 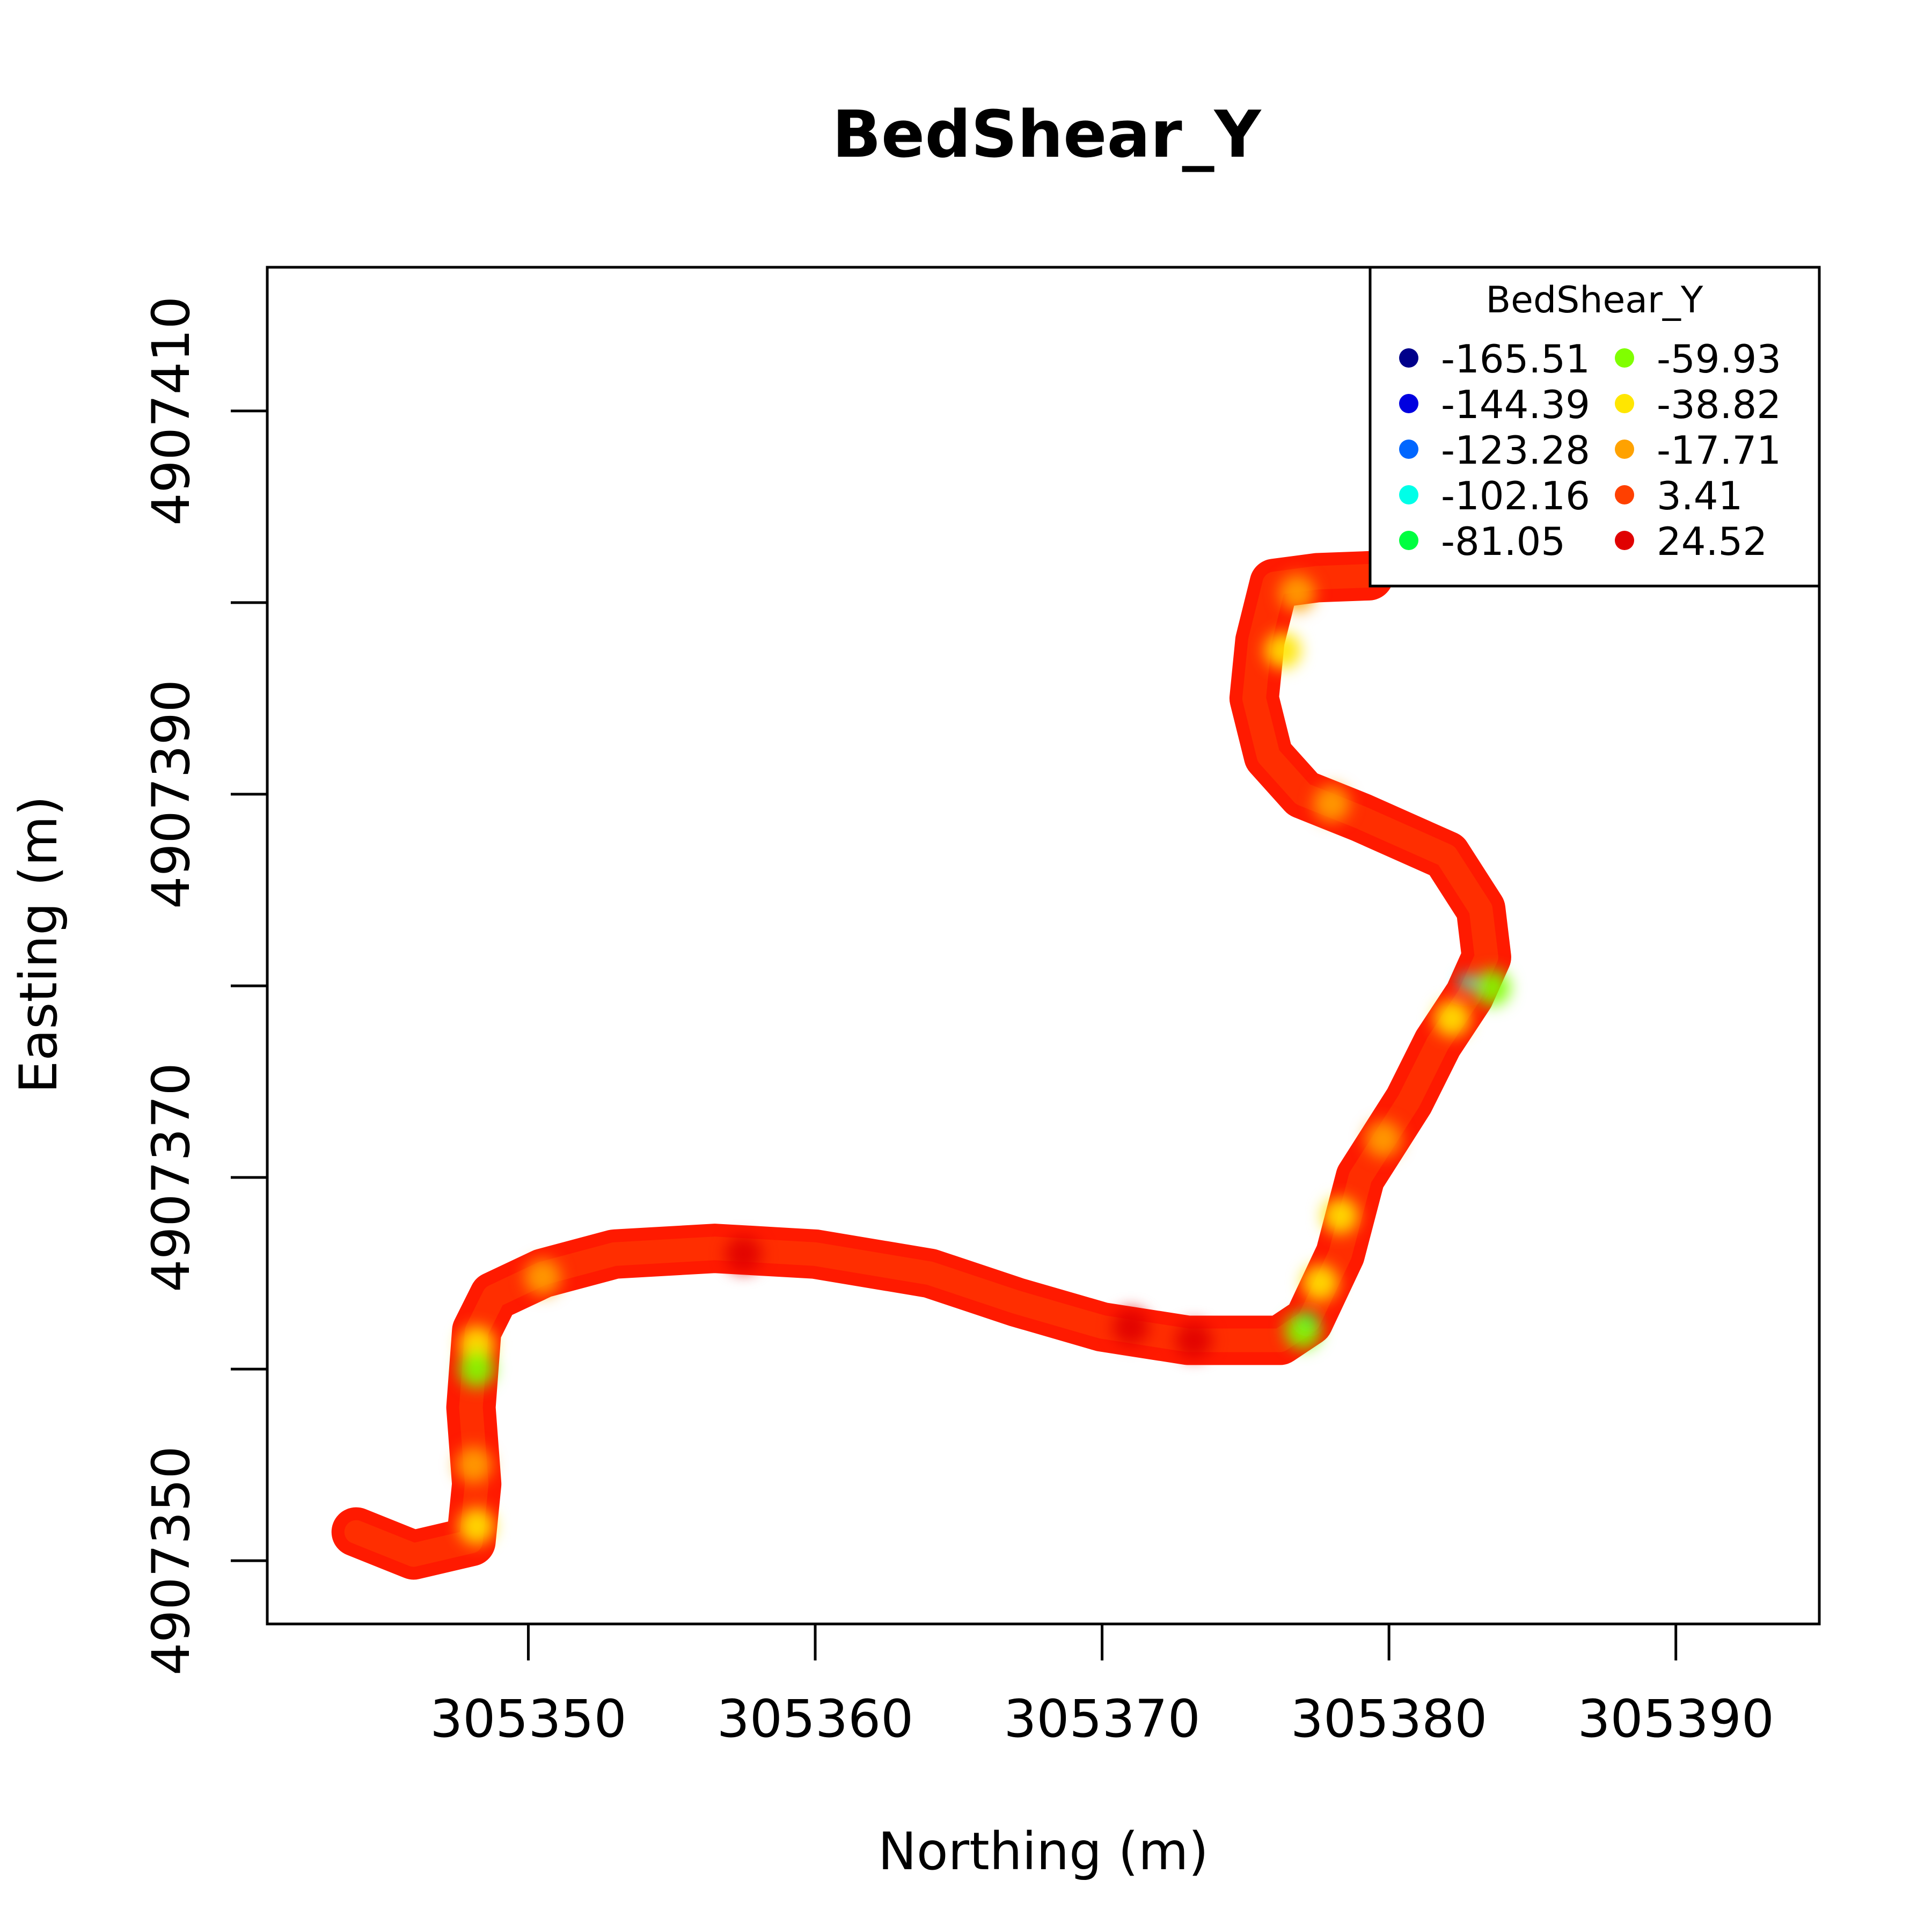 I want to click on legend-label: -59.93, so click(x=1719, y=359).